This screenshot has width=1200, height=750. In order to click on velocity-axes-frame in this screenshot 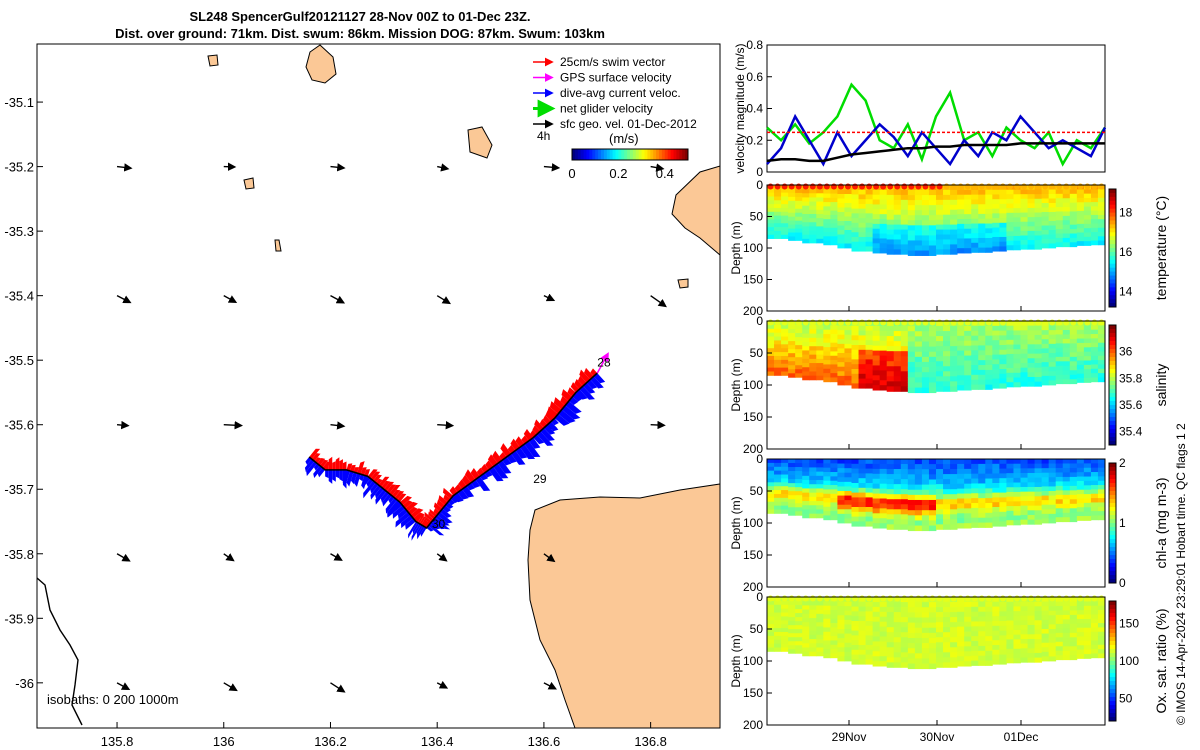, I will do `click(936, 108)`.